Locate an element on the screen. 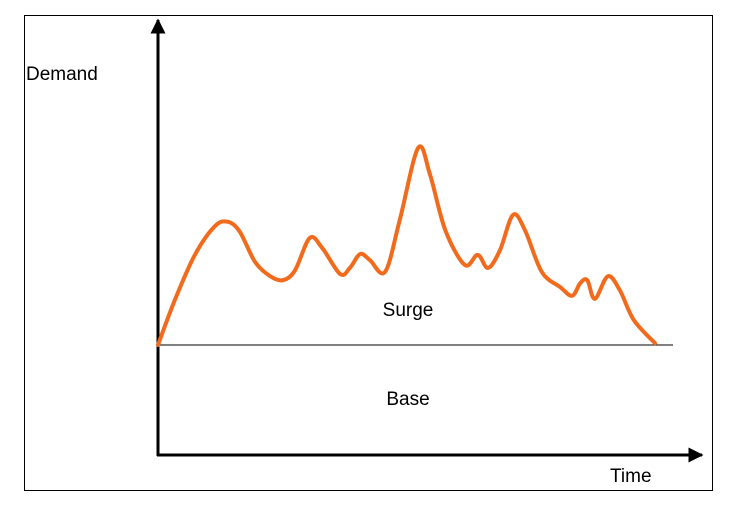  annotation: Surge is located at coordinates (408, 310).